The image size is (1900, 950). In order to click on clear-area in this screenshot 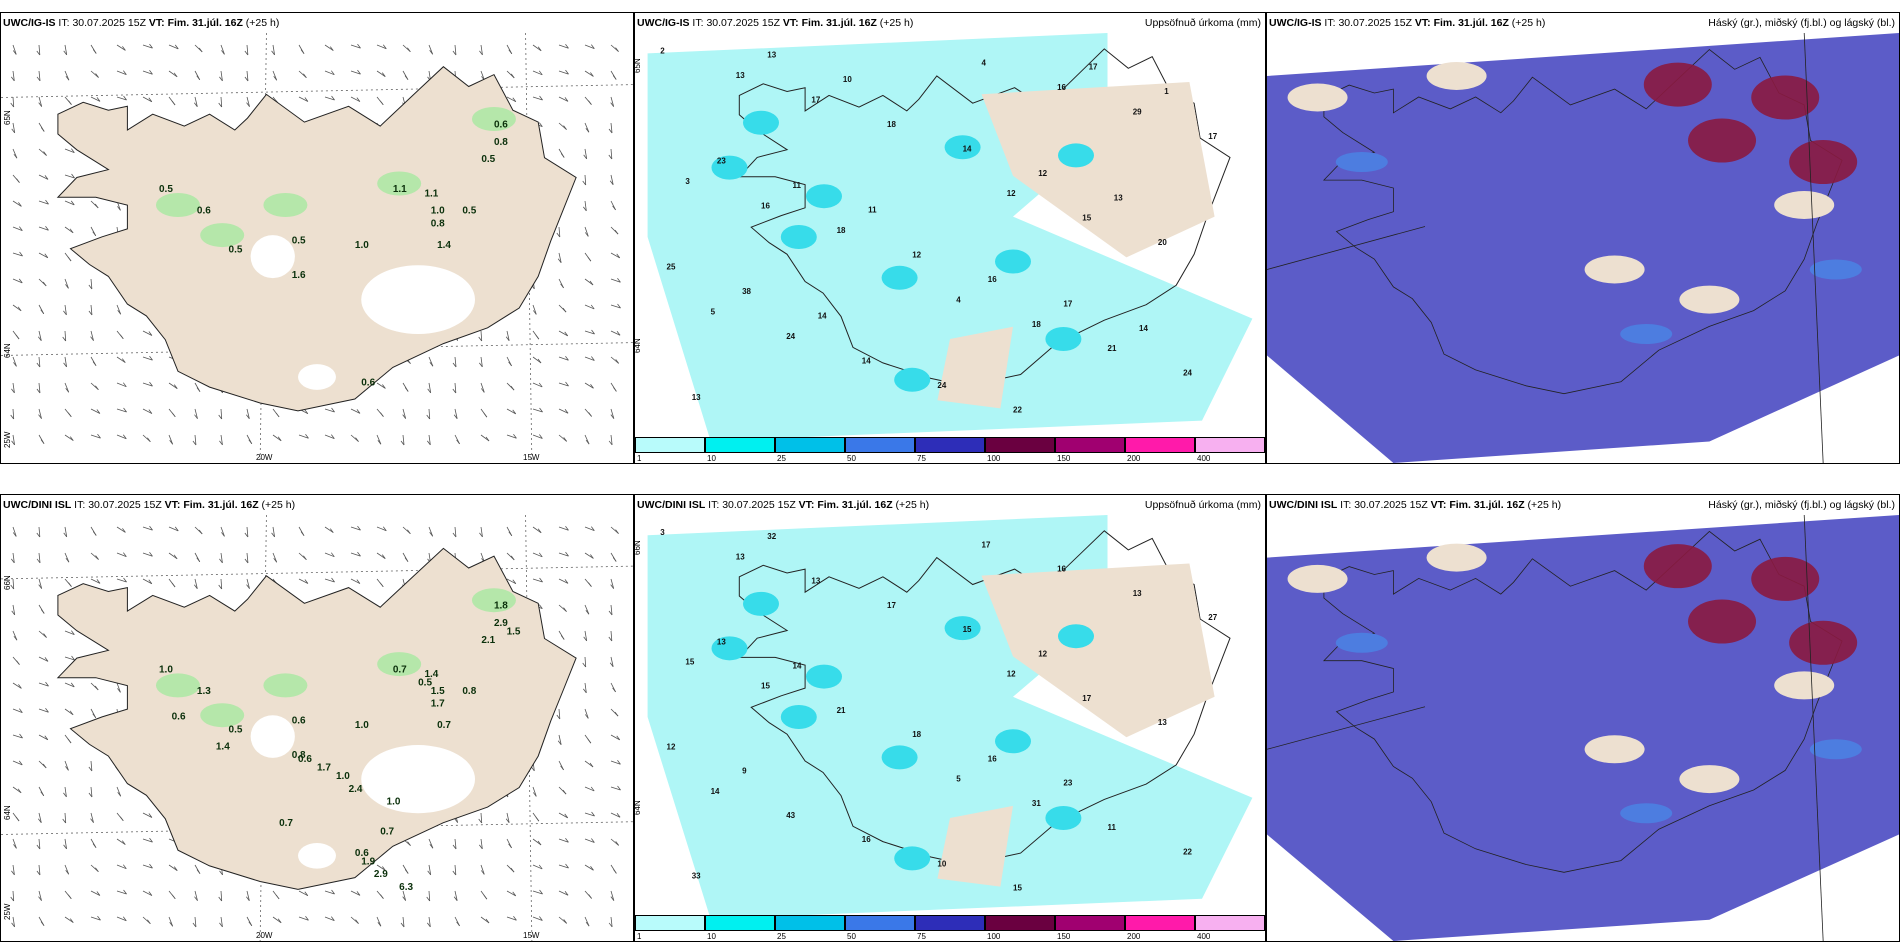, I will do `click(1456, 76)`.